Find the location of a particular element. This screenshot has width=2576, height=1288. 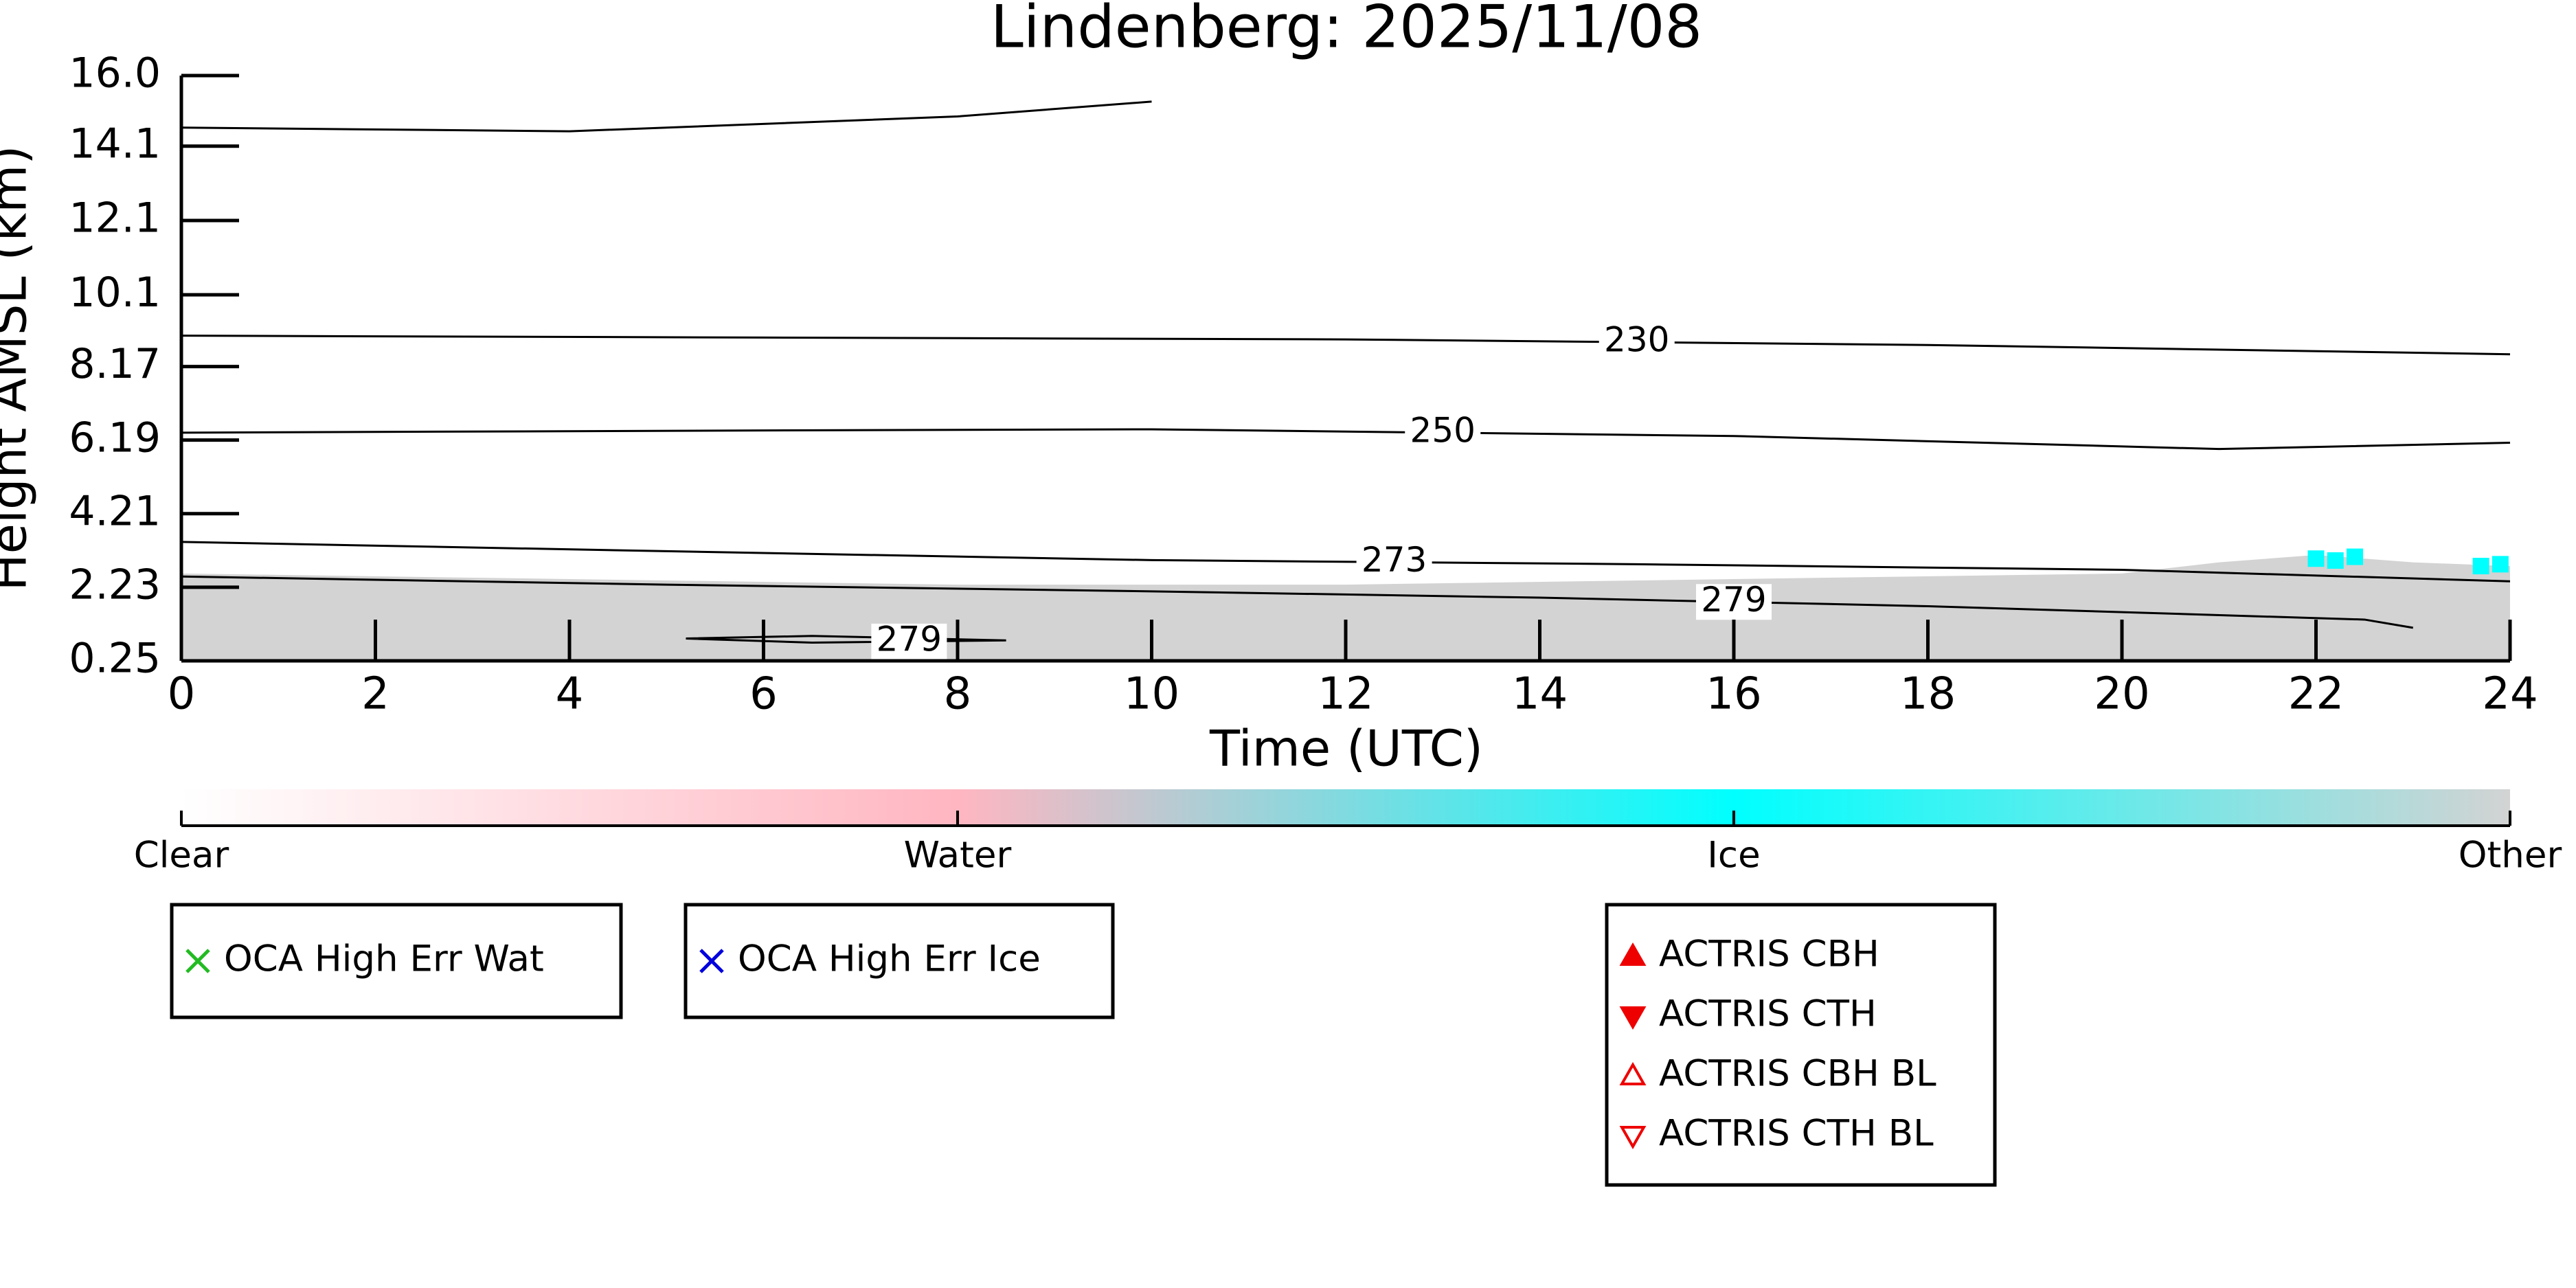

colorbar-label: Clear is located at coordinates (181, 856).